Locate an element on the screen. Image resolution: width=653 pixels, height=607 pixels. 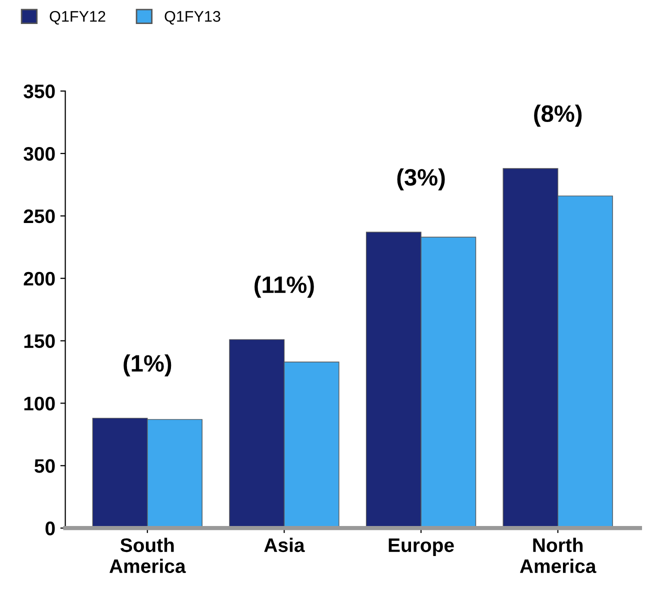
annotation: (3%) is located at coordinates (421, 179).